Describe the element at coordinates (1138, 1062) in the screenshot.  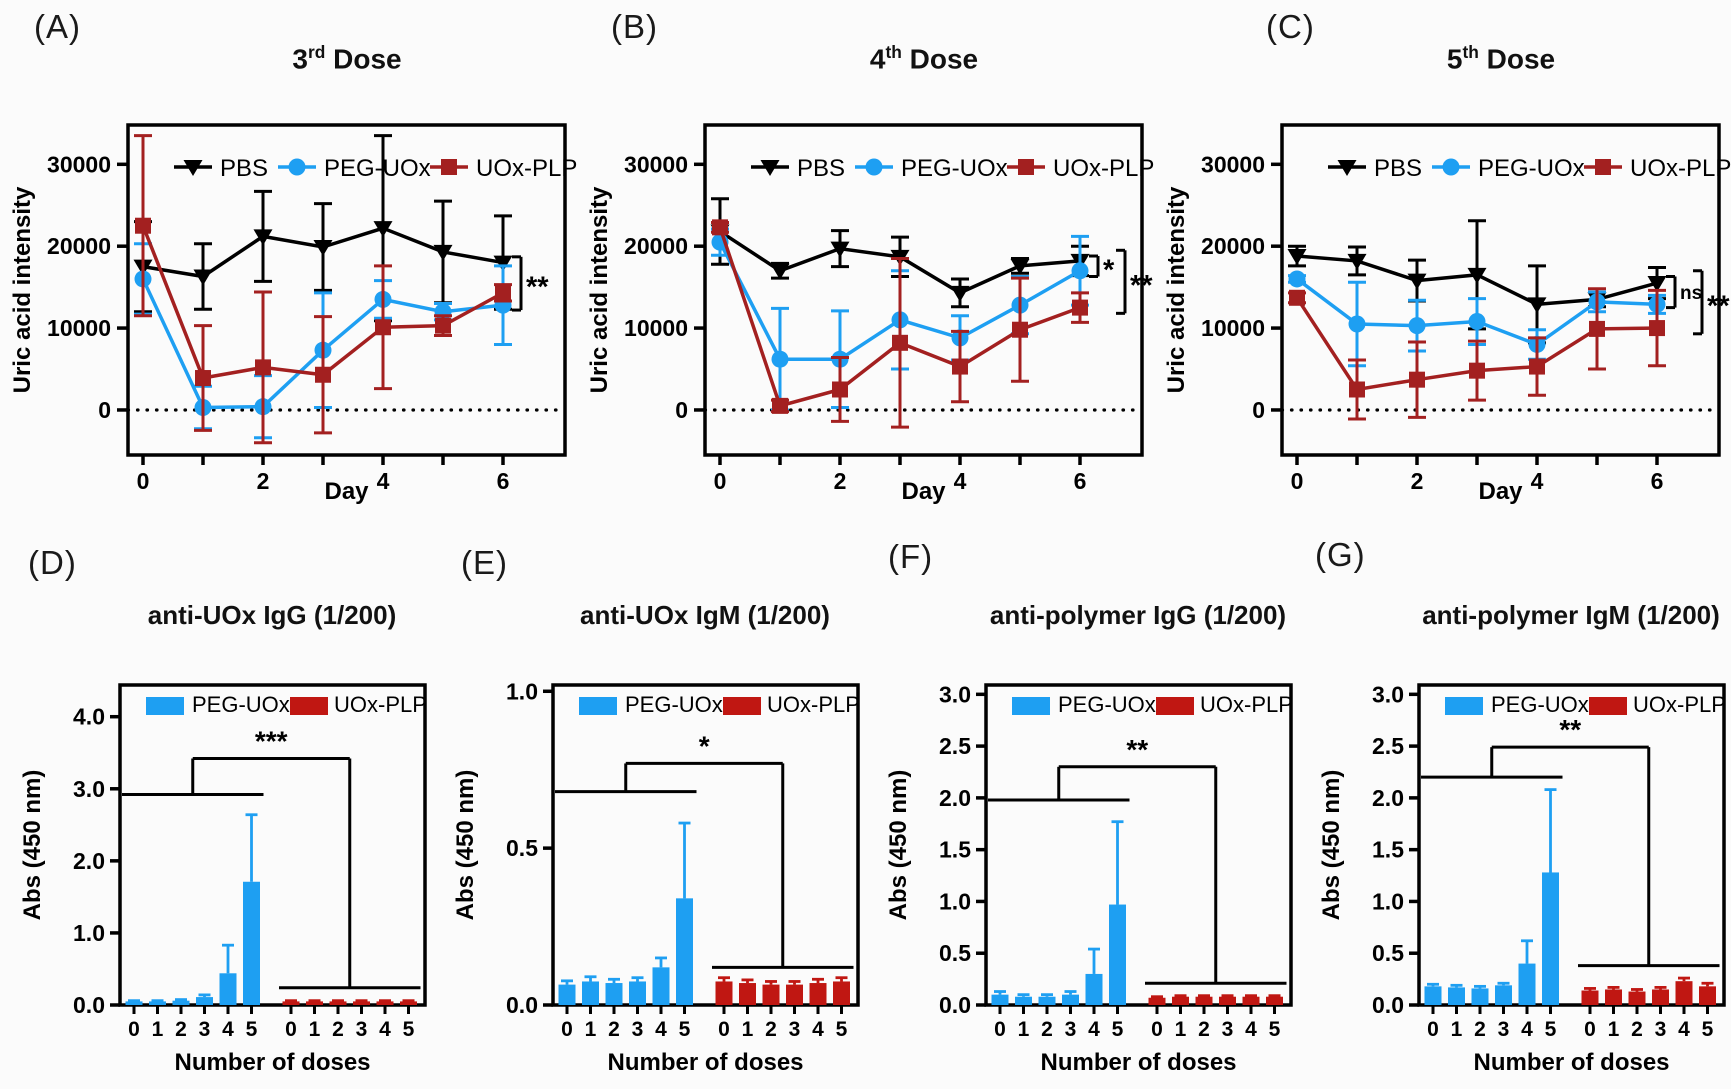
I see `x-axis-label: Number of doses` at that location.